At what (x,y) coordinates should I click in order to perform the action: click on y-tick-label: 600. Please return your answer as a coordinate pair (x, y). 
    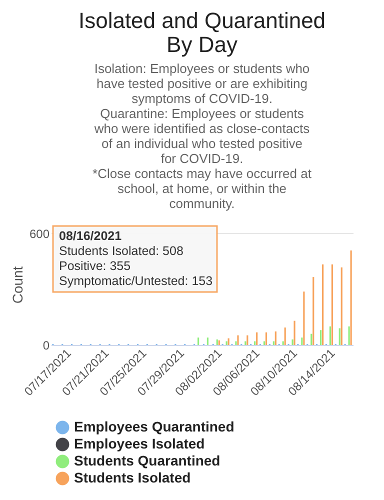
    Looking at the image, I should click on (39, 233).